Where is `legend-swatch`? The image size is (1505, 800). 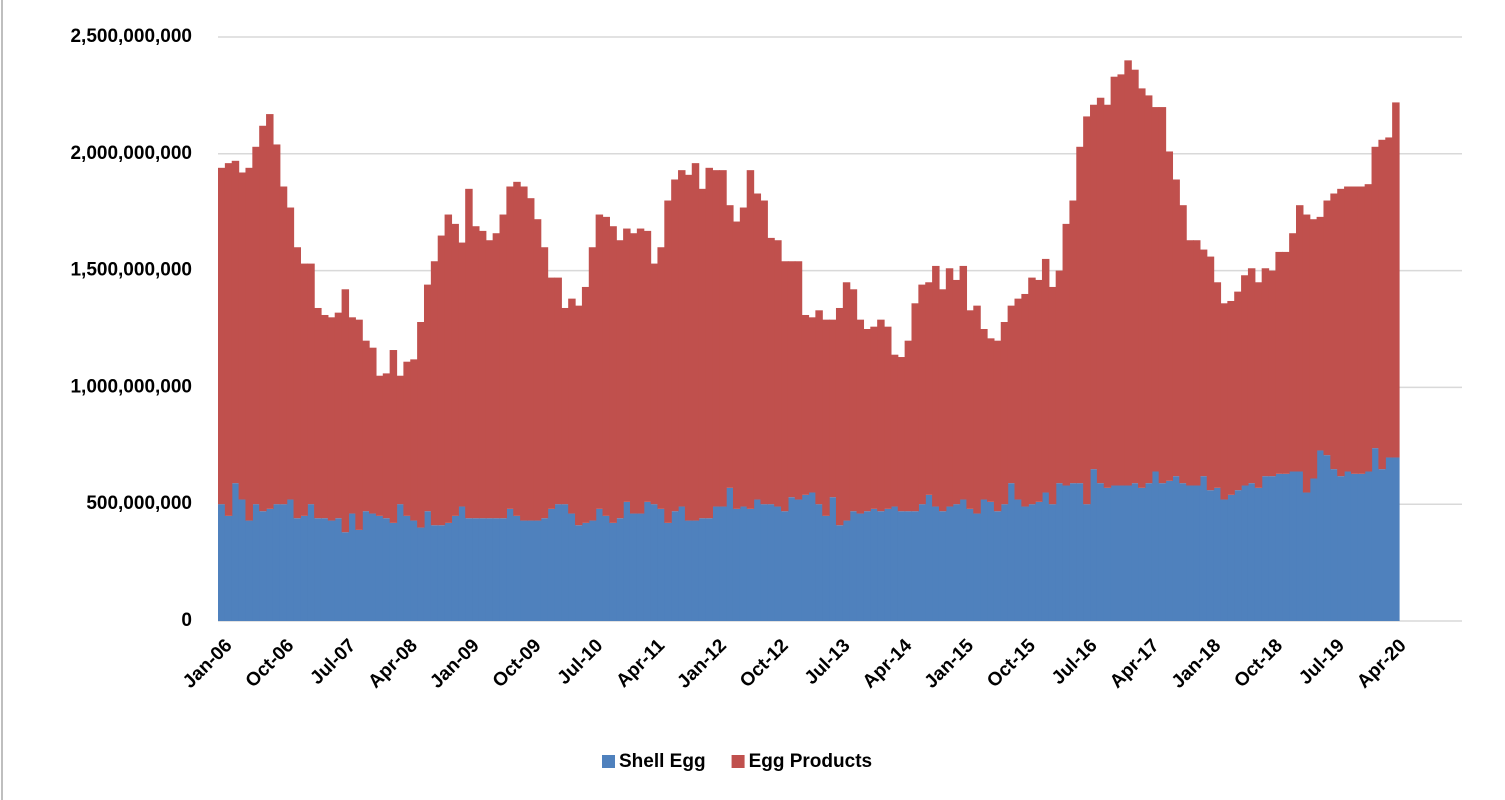 legend-swatch is located at coordinates (738, 761).